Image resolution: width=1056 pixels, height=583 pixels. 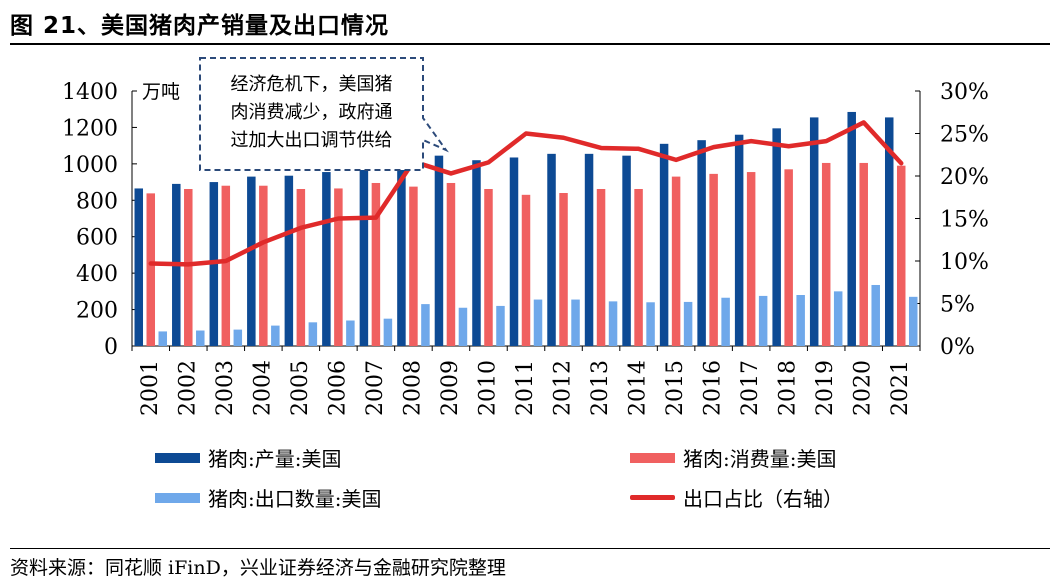 I want to click on annotation-line: 过加大出口调节供给, so click(x=312, y=140).